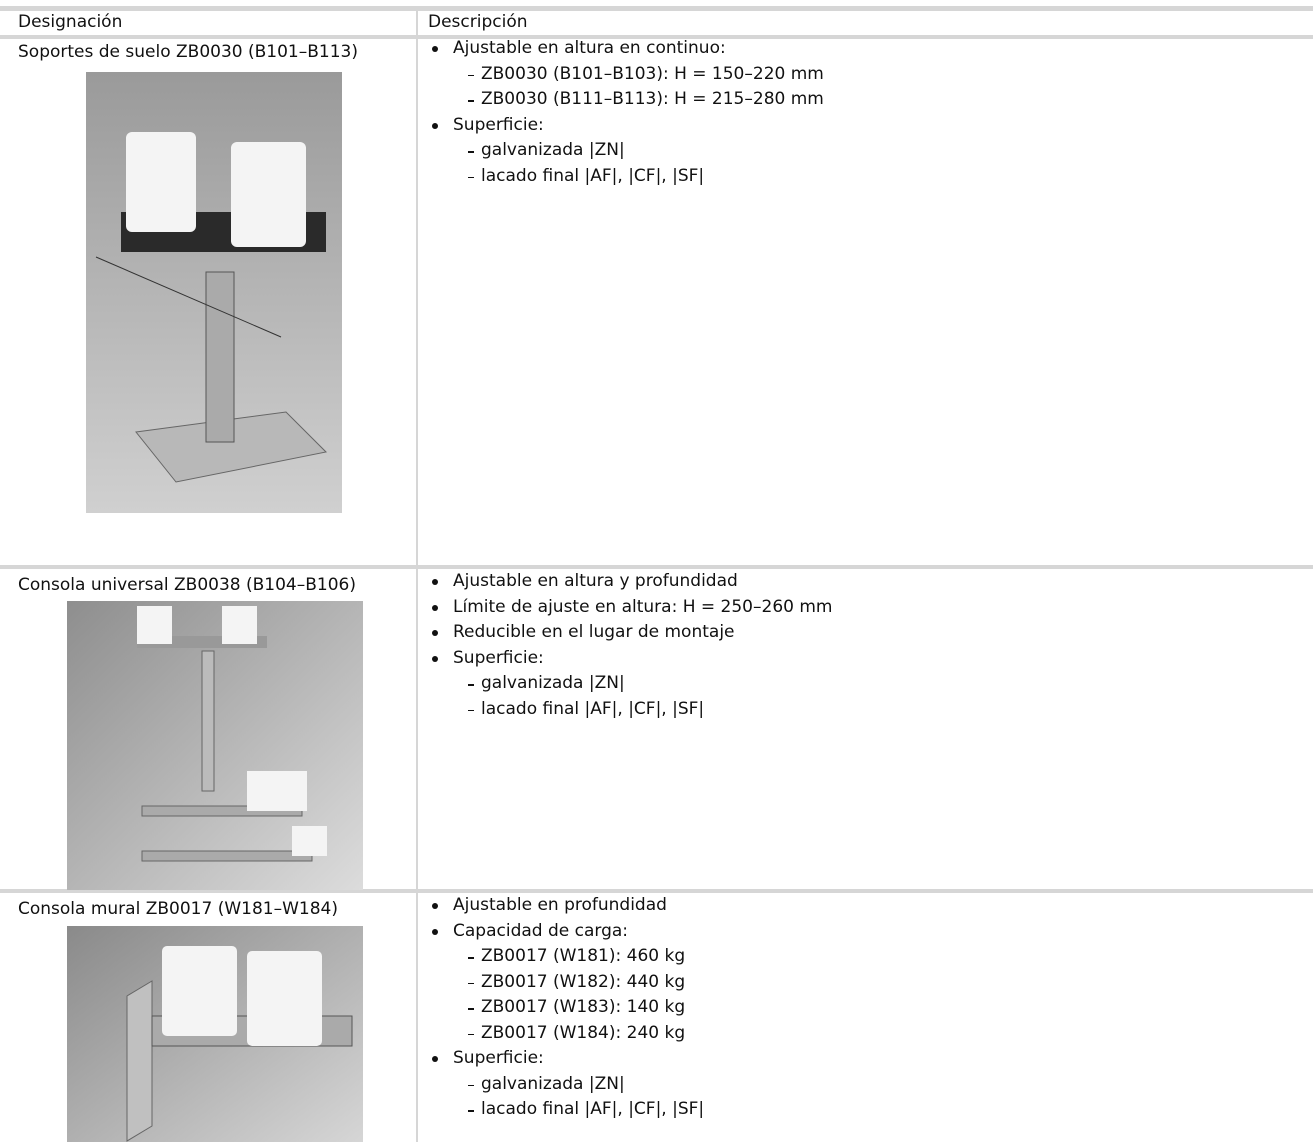 The height and width of the screenshot is (1142, 1313). What do you see at coordinates (70, 22) in the screenshot?
I see `header-cell: Designación` at bounding box center [70, 22].